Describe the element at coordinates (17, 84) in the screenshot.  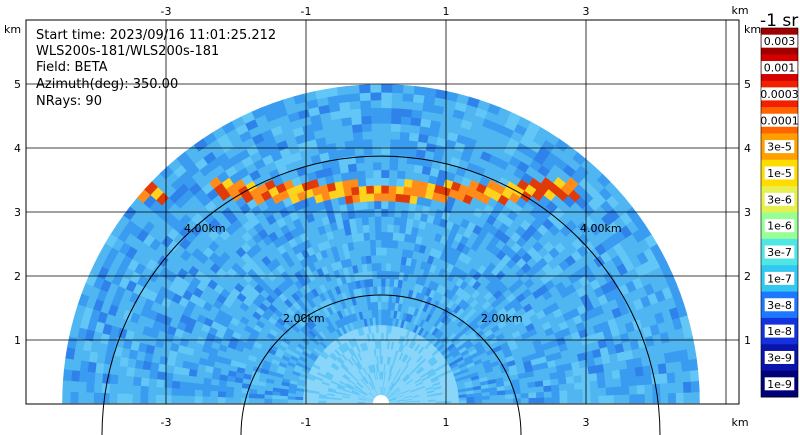
I see `y-tick-left-5: 5` at that location.